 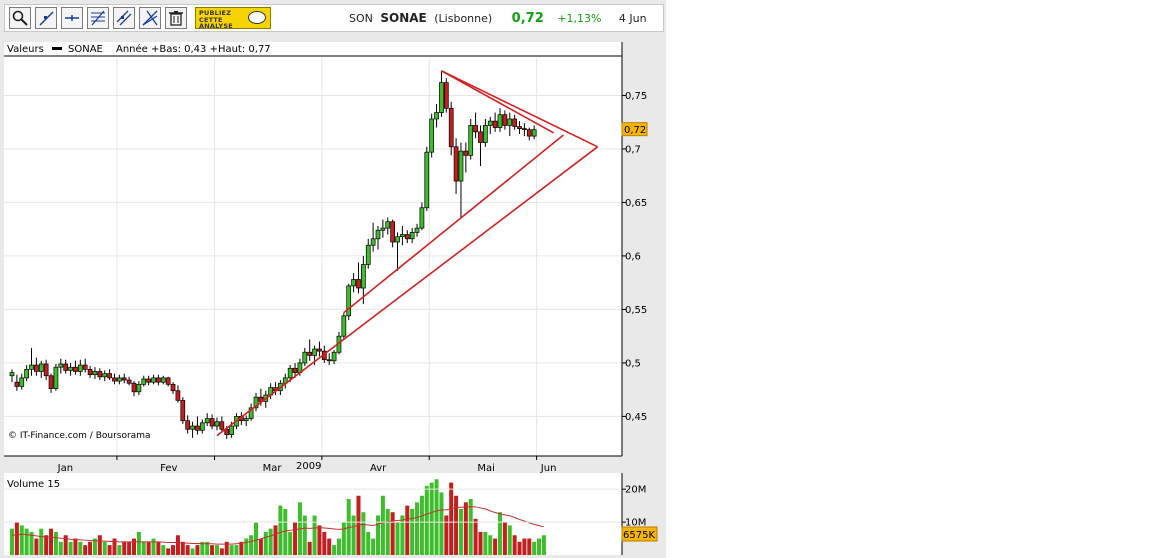 I want to click on y-tick-label: 0,75, so click(x=636, y=96).